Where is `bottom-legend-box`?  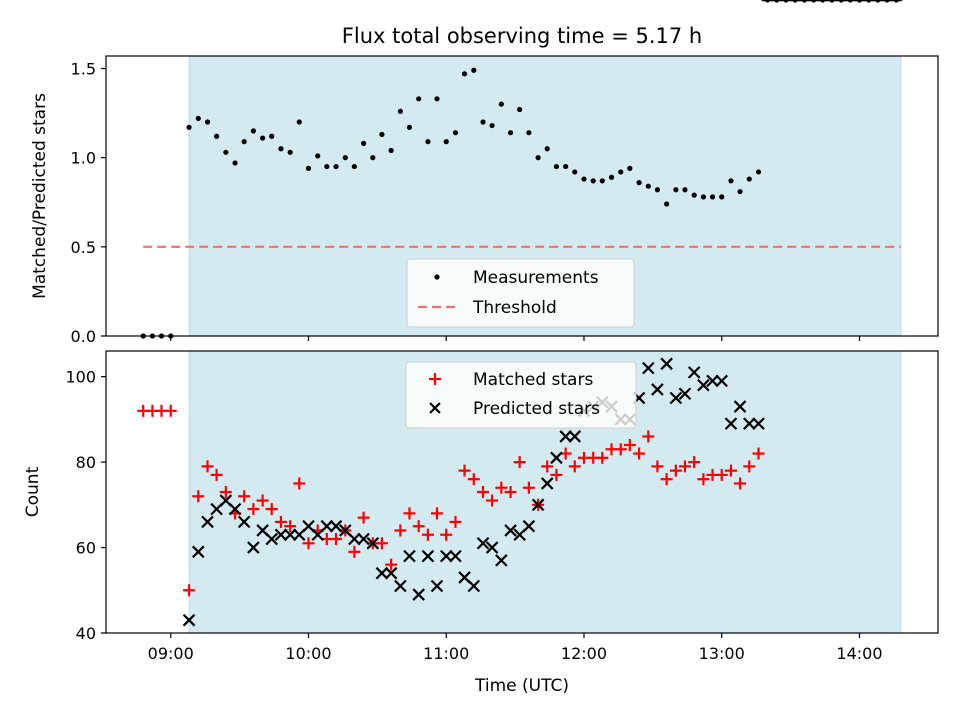
bottom-legend-box is located at coordinates (521, 395).